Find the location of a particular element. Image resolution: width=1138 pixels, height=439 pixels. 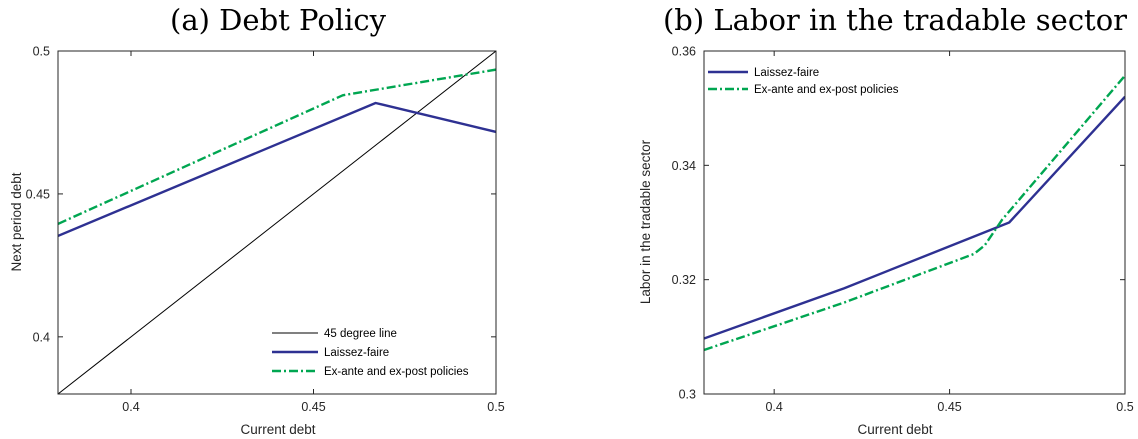

y-tick-label: 0.32 is located at coordinates (684, 280).